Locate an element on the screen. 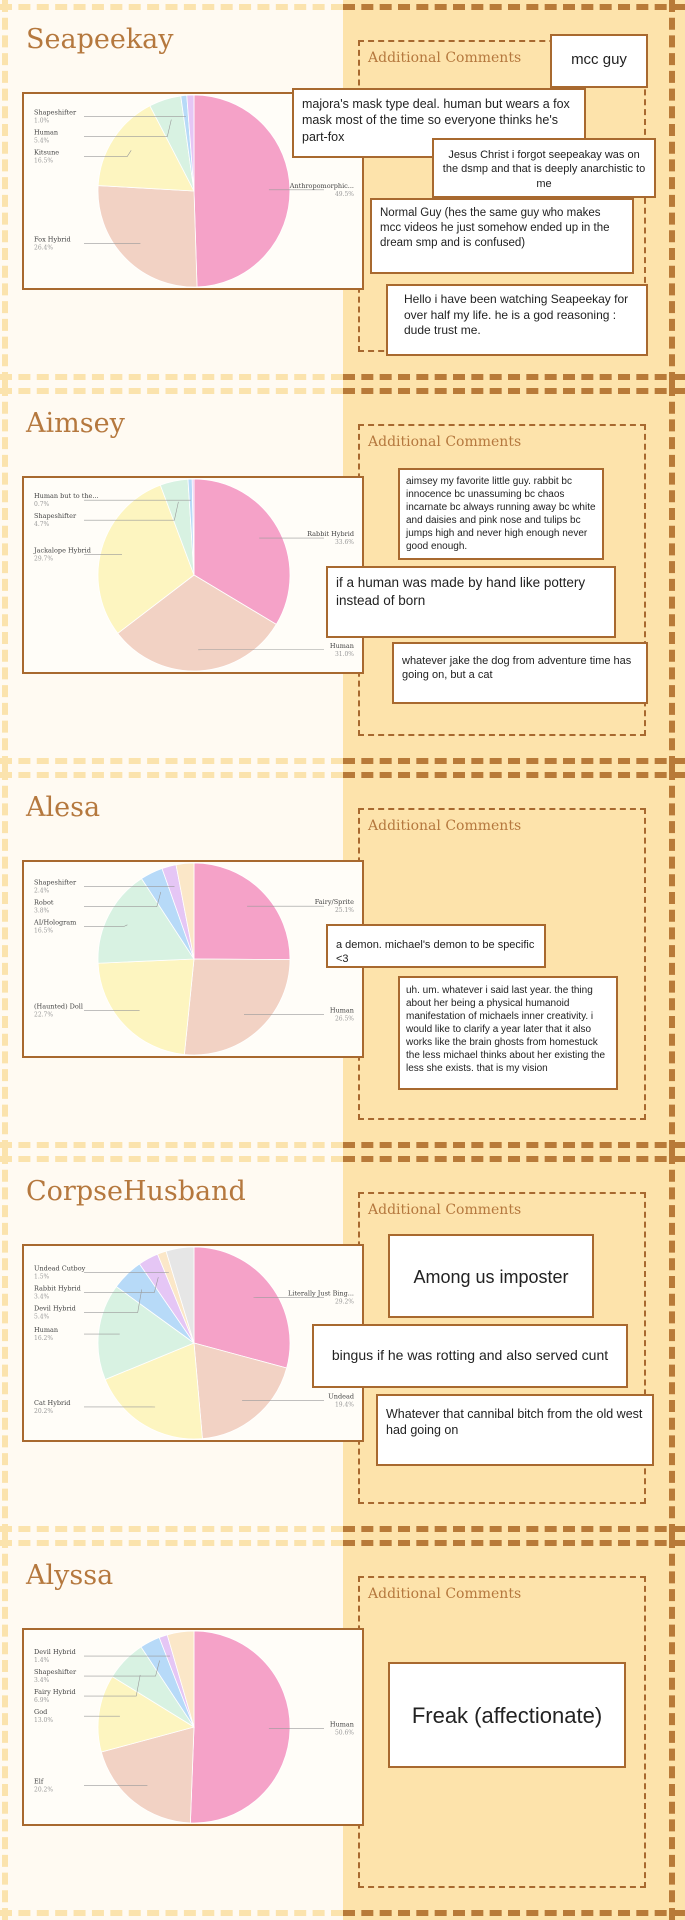 Image resolution: width=685 pixels, height=1920 pixels. slice-percent: 1.0% is located at coordinates (42, 121).